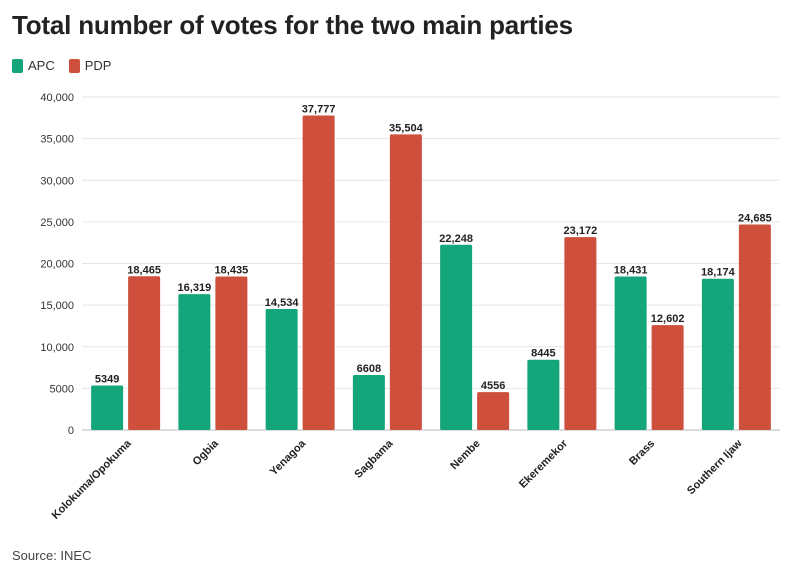 This screenshot has height=575, width=800. Describe the element at coordinates (52, 555) in the screenshot. I see `source-note: Source: INEC` at that location.